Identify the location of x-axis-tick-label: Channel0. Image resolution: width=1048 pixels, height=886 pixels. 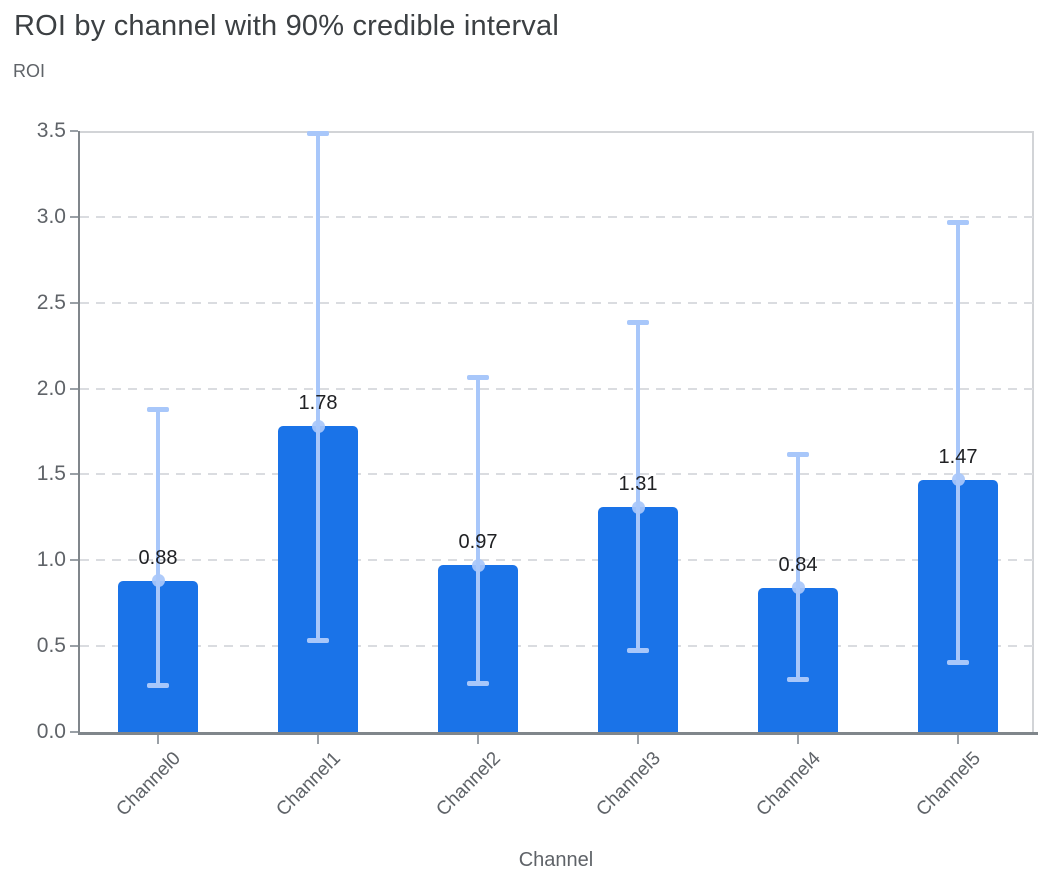
(148, 784).